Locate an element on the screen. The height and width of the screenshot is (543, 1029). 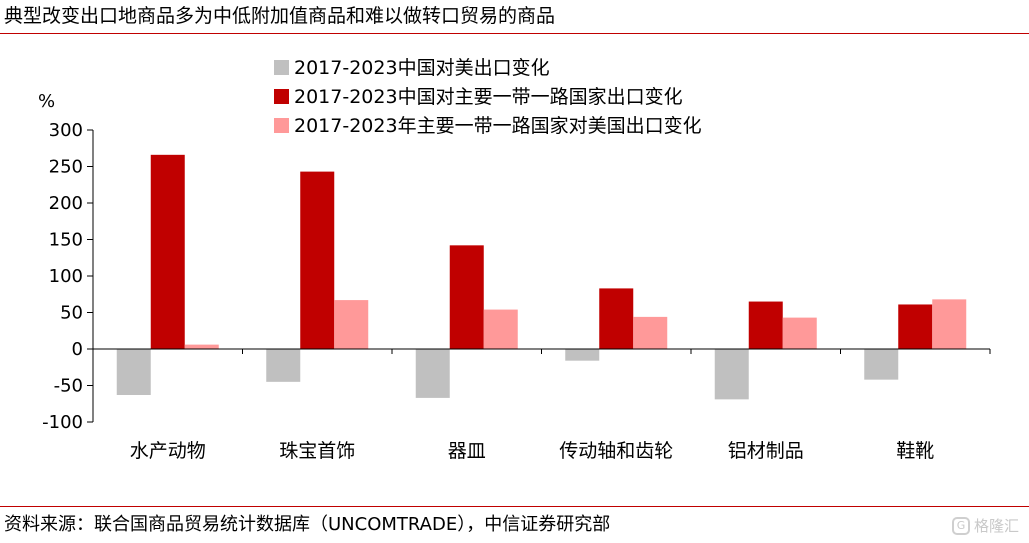
legend-label: 2017-2023年主要一带一路国家对美国出口变化 is located at coordinates (498, 126).